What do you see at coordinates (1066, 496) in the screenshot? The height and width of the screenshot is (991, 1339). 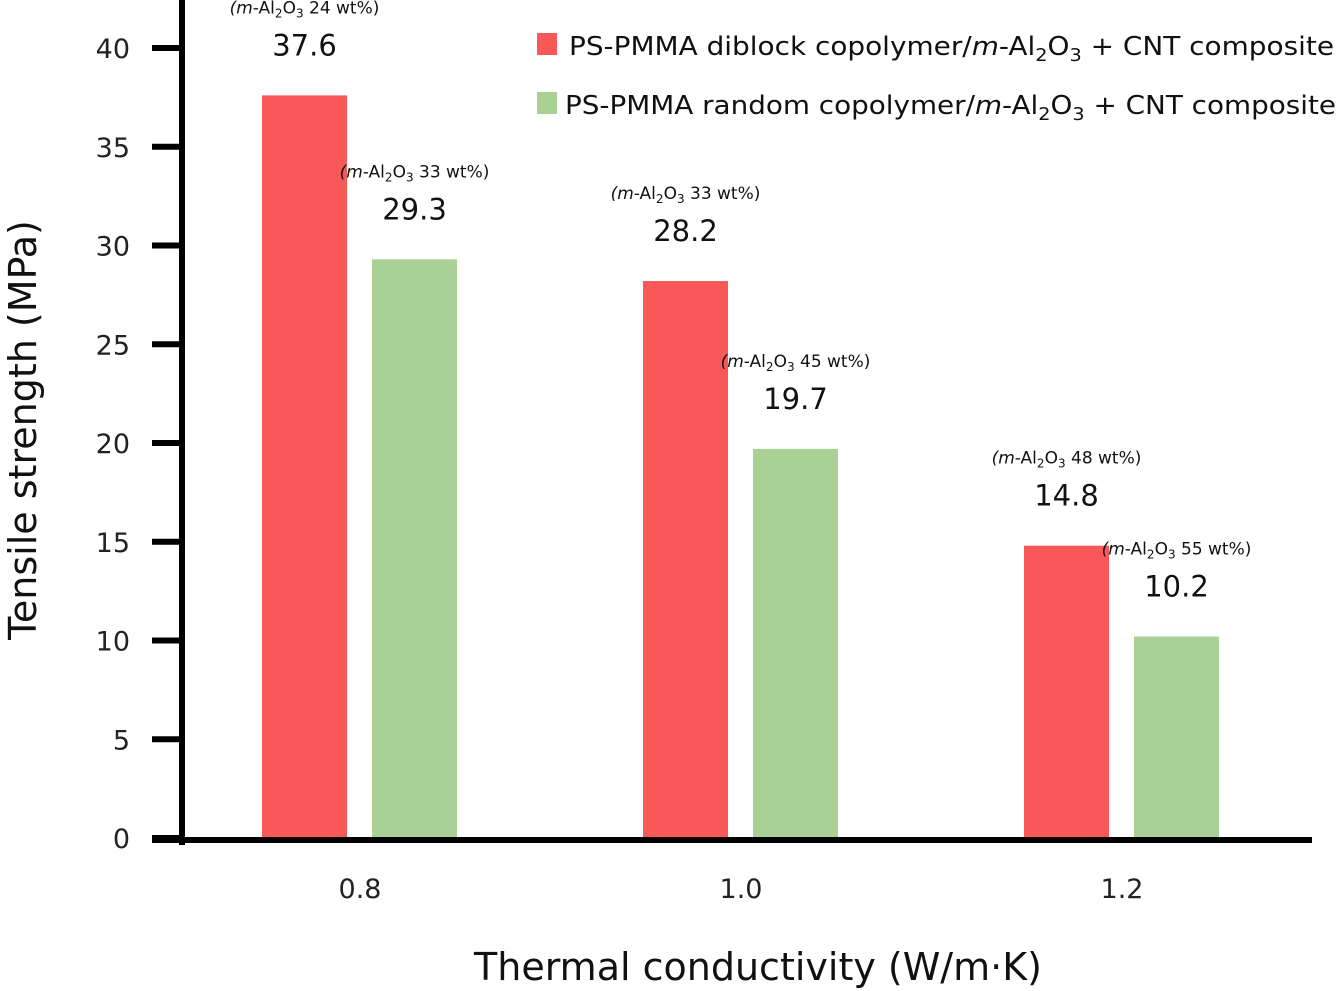 I see `value-label: 14.8` at bounding box center [1066, 496].